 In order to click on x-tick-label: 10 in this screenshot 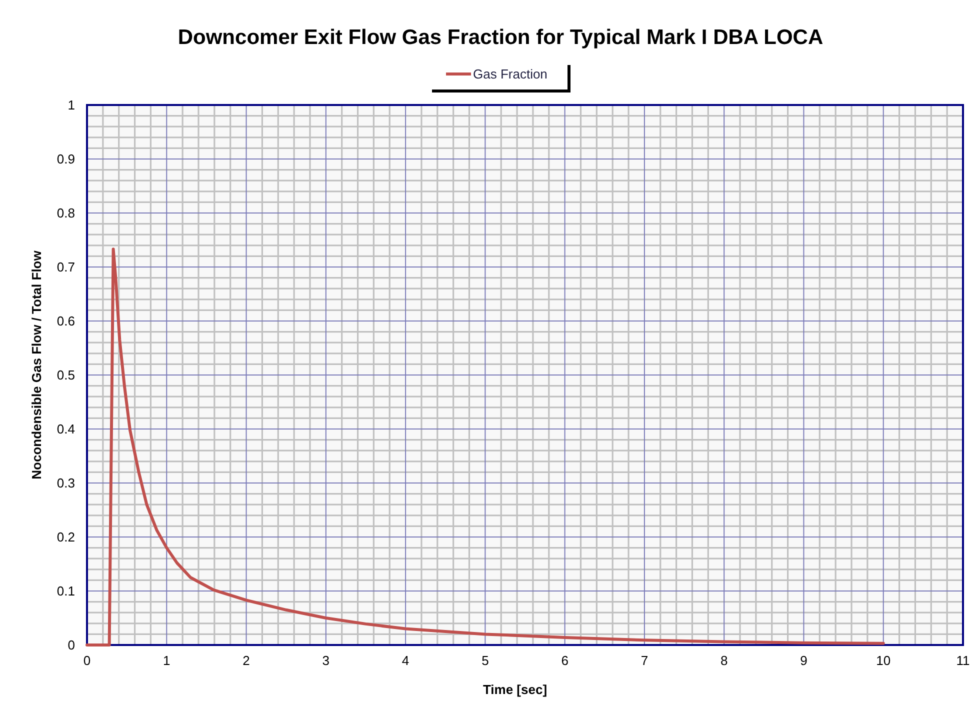, I will do `click(883, 660)`.